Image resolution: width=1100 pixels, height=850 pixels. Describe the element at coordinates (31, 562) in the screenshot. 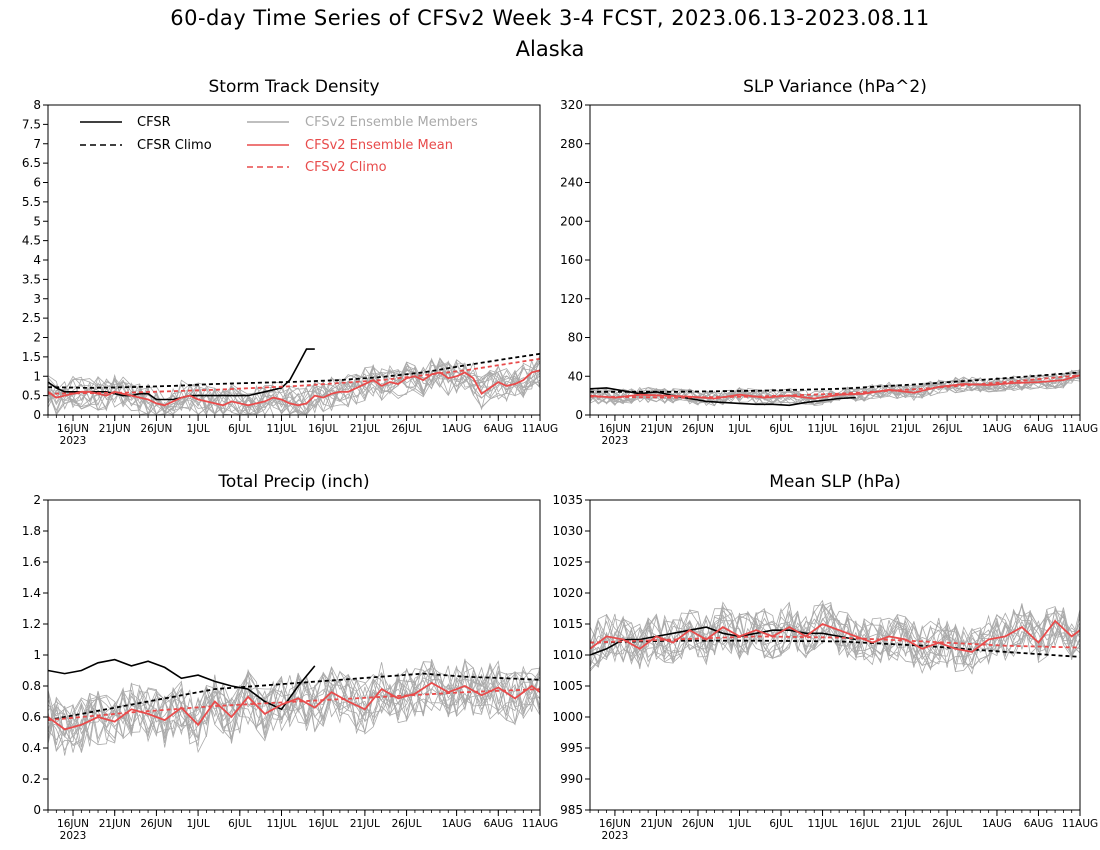

I see `y-tick-label: 1.6` at that location.